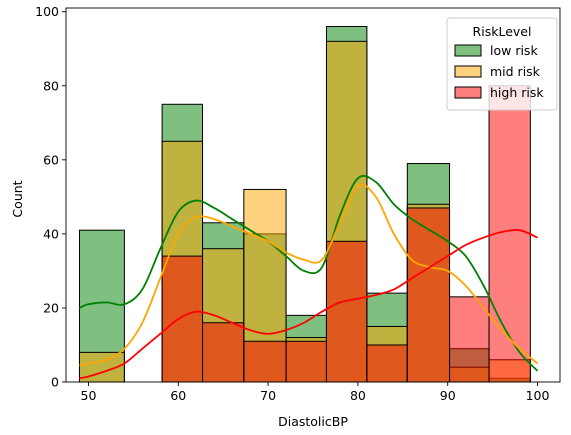  What do you see at coordinates (47, 11) in the screenshot?
I see `y-tick-label: 100` at bounding box center [47, 11].